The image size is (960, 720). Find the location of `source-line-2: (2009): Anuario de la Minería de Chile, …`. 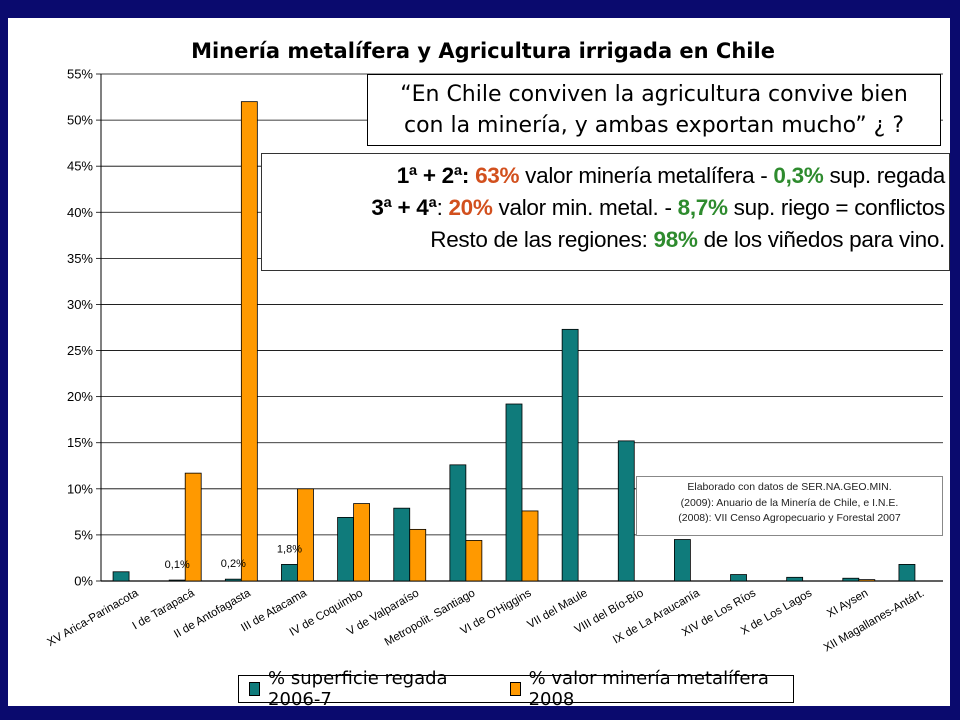

source-line-2: (2009): Anuario de la Minería de Chile, … is located at coordinates (789, 502).